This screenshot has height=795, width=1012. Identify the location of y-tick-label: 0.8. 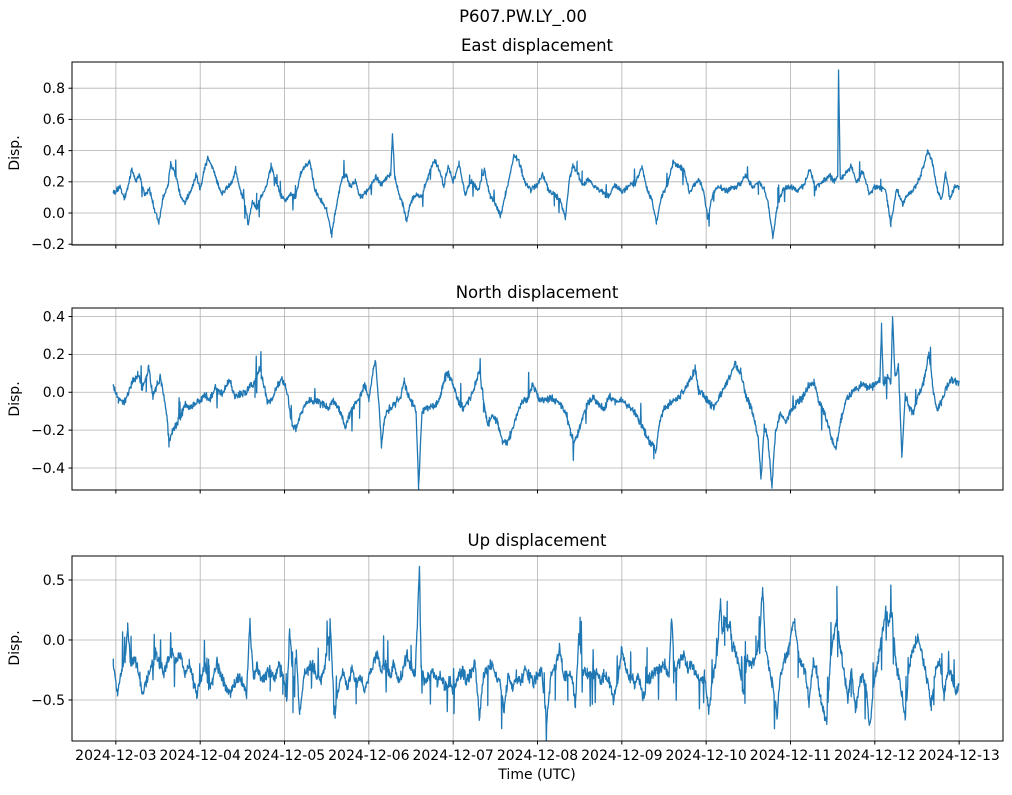
(54, 89).